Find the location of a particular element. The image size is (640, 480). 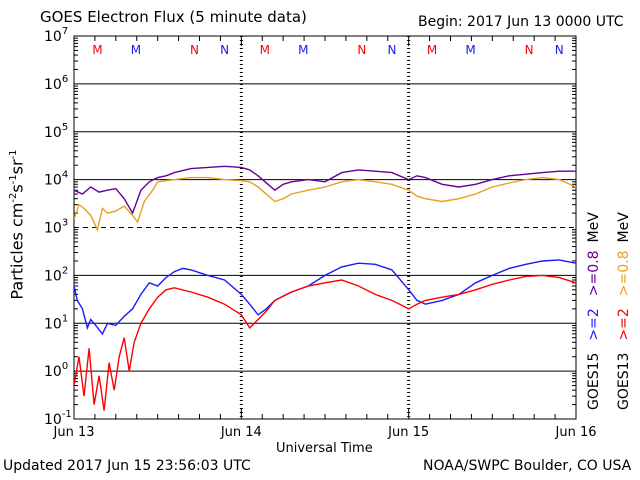

y-tick-label: 10⁴ is located at coordinates (56, 179).